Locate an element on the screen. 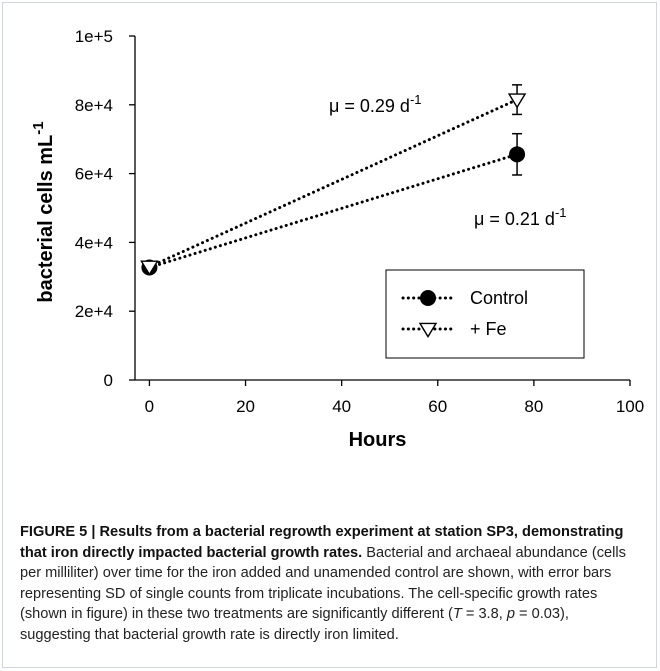 This screenshot has height=671, width=660. x-axis-title: Hours is located at coordinates (378, 440).